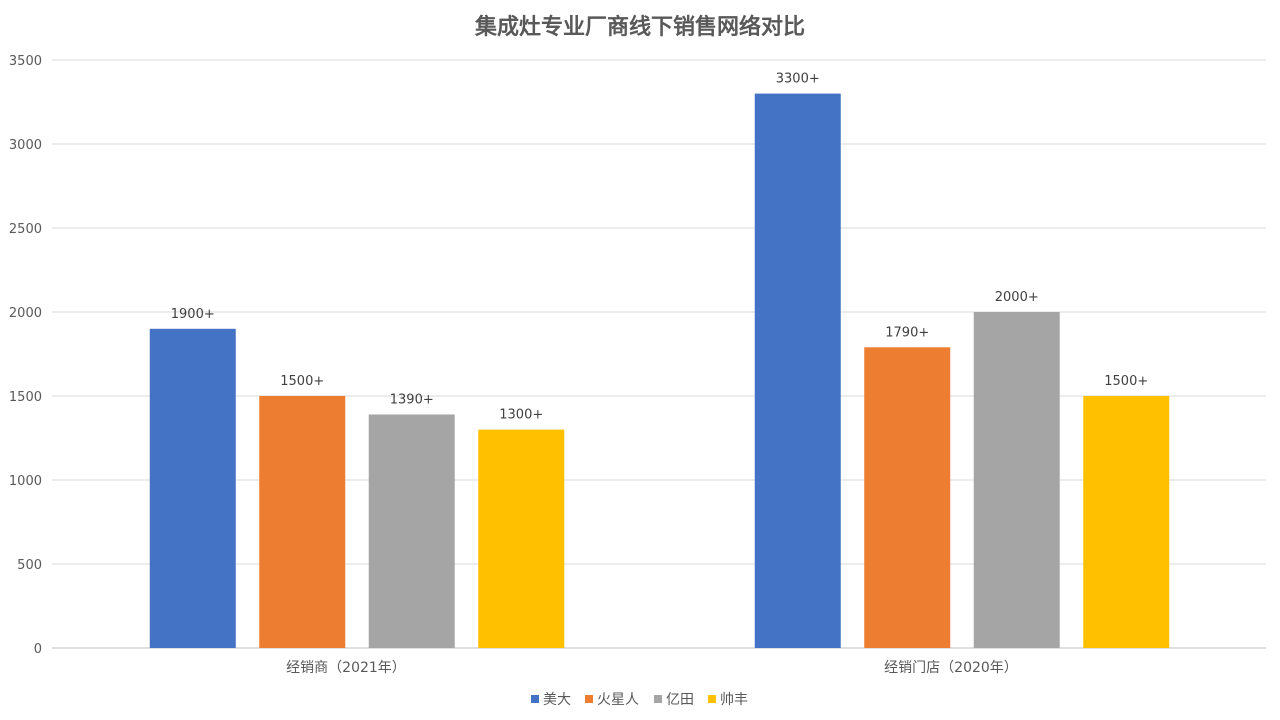  Describe the element at coordinates (951, 668) in the screenshot. I see `x-tick-label: 经销门店（2020年）` at that location.